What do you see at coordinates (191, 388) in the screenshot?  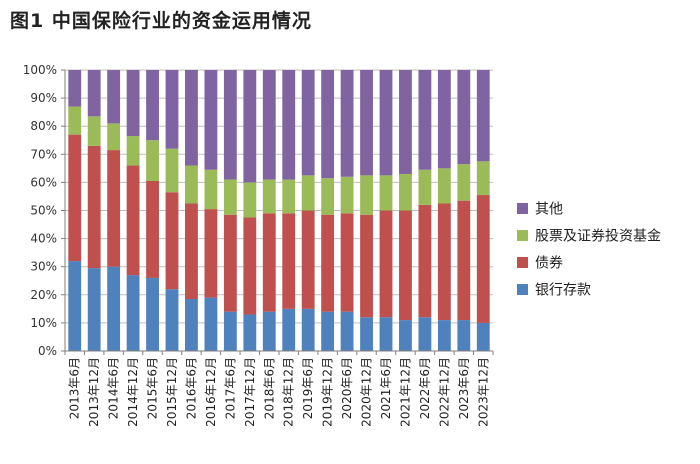 I see `x-tick-label: 2016年6月` at bounding box center [191, 388].